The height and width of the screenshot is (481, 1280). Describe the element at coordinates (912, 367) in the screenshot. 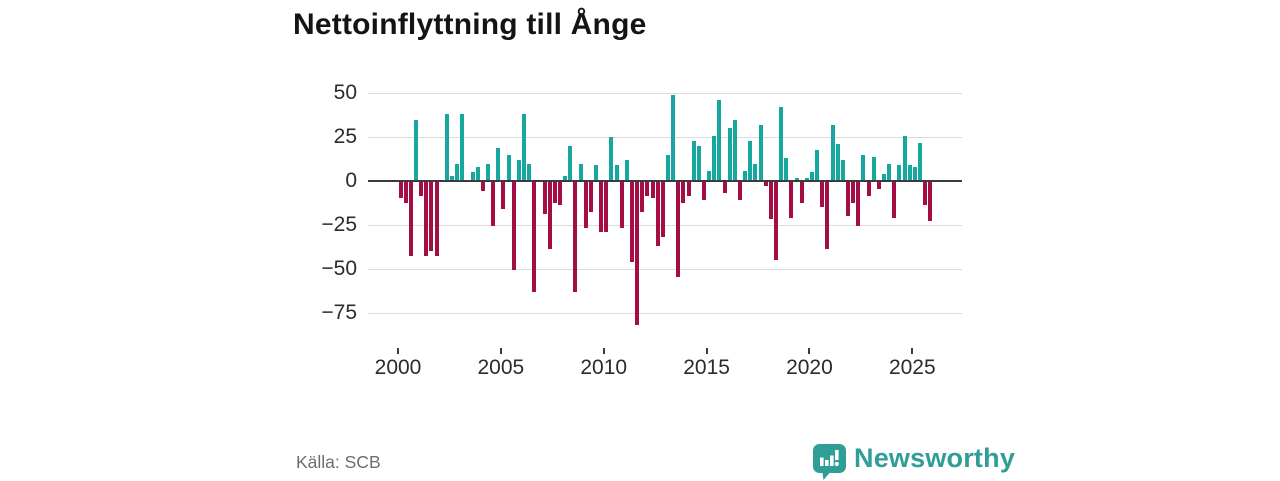

I see `x-tick-label: 2025` at that location.